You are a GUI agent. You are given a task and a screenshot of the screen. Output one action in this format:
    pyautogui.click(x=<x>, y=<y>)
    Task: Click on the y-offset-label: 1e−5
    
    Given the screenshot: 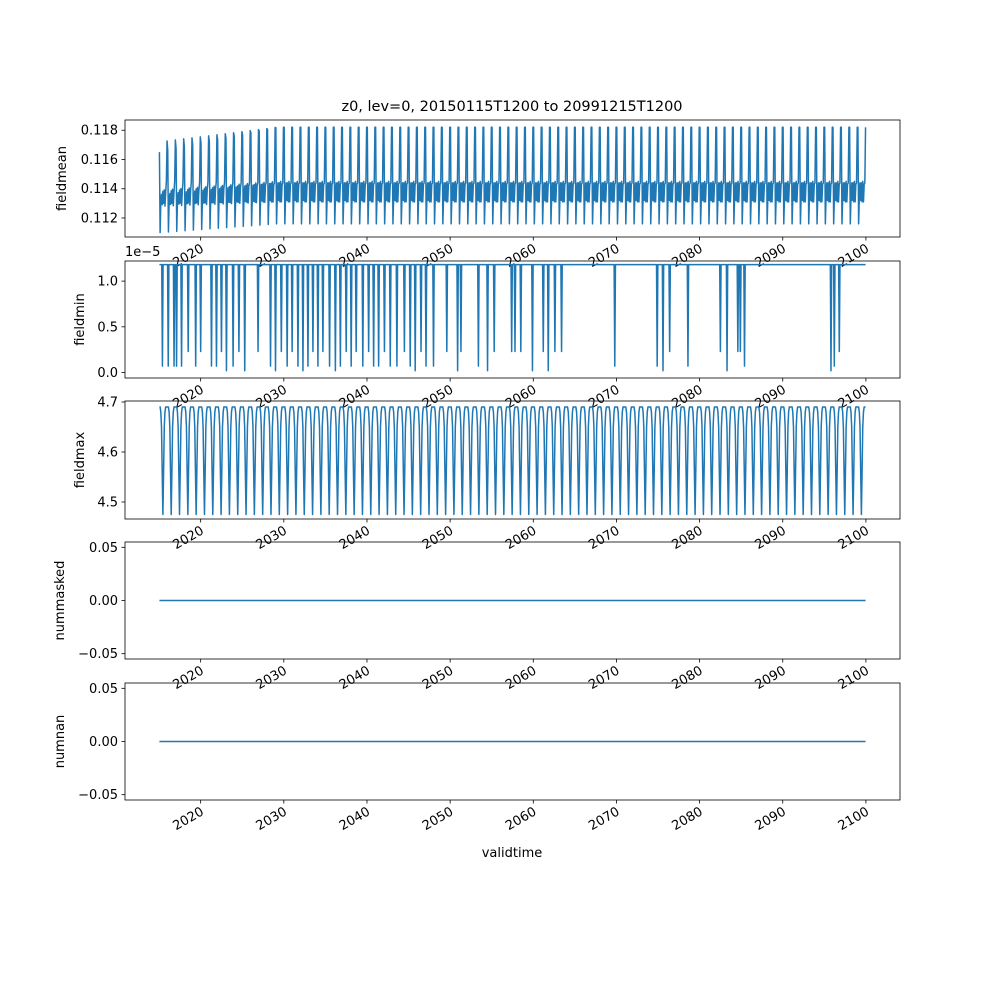 What is the action you would take?
    pyautogui.click(x=142, y=252)
    